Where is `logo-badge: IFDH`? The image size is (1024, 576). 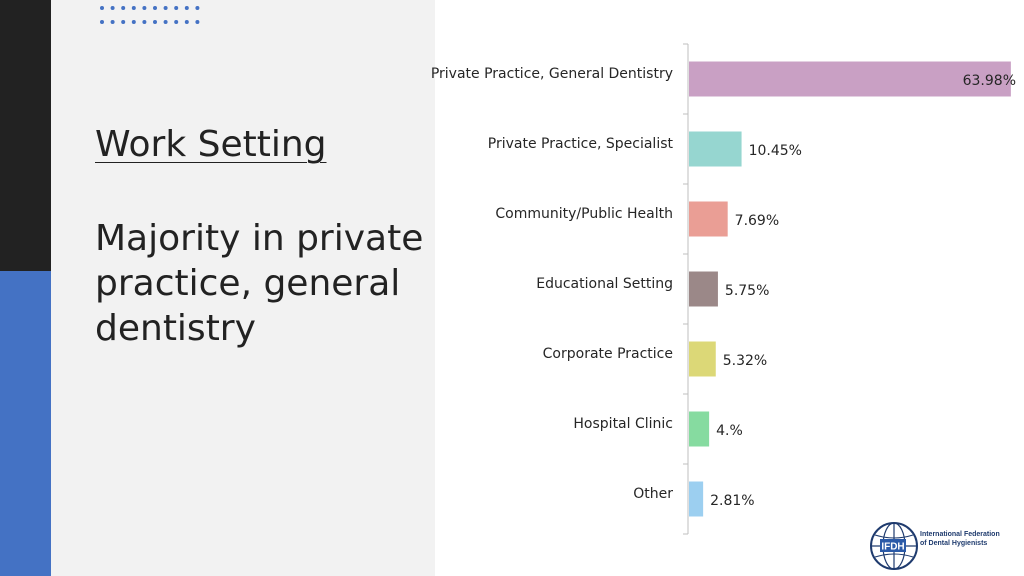 logo-badge: IFDH is located at coordinates (892, 547).